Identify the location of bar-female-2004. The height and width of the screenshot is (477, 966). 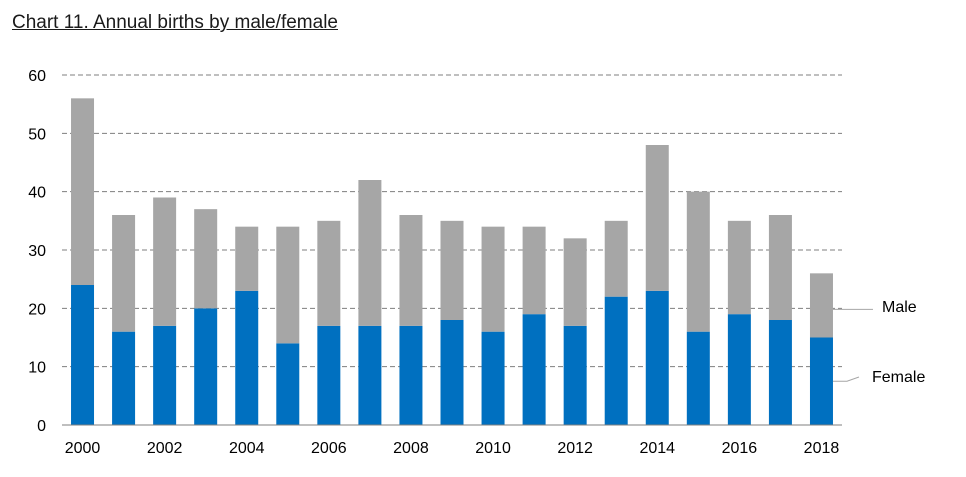
(247, 357).